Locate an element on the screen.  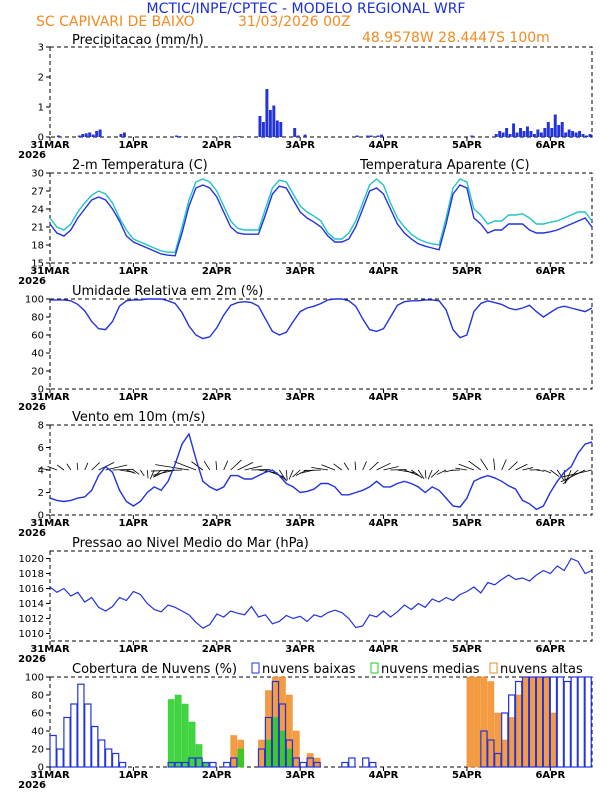
precip-marks is located at coordinates (324, 113).